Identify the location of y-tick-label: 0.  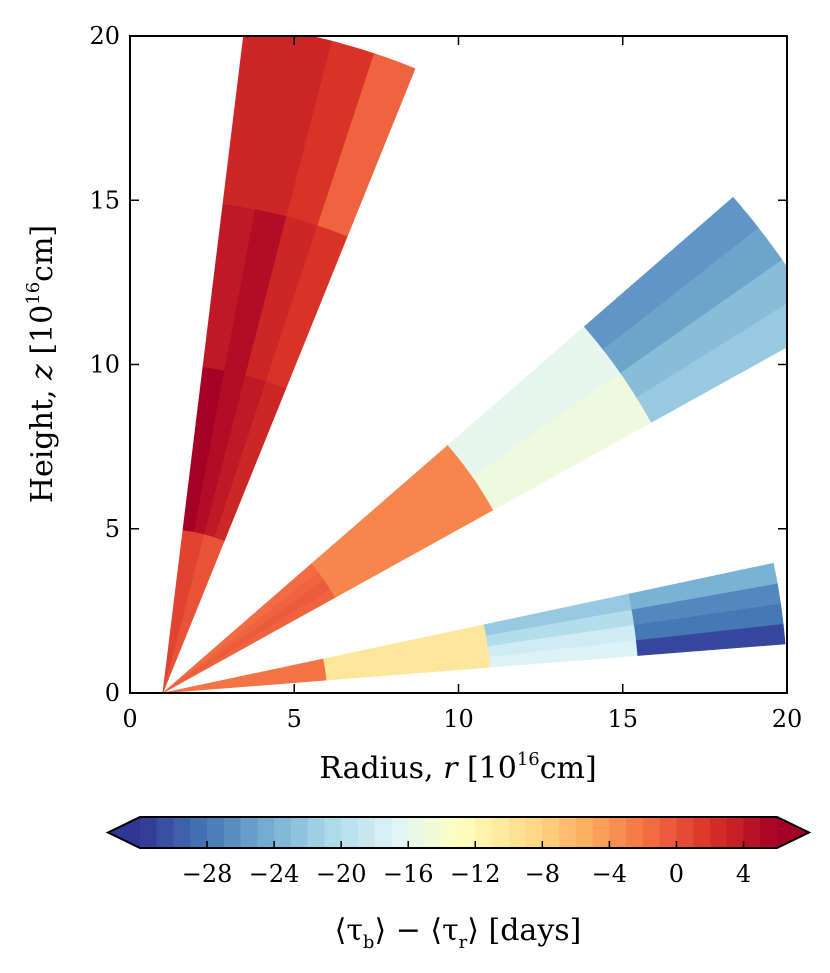
(112, 693).